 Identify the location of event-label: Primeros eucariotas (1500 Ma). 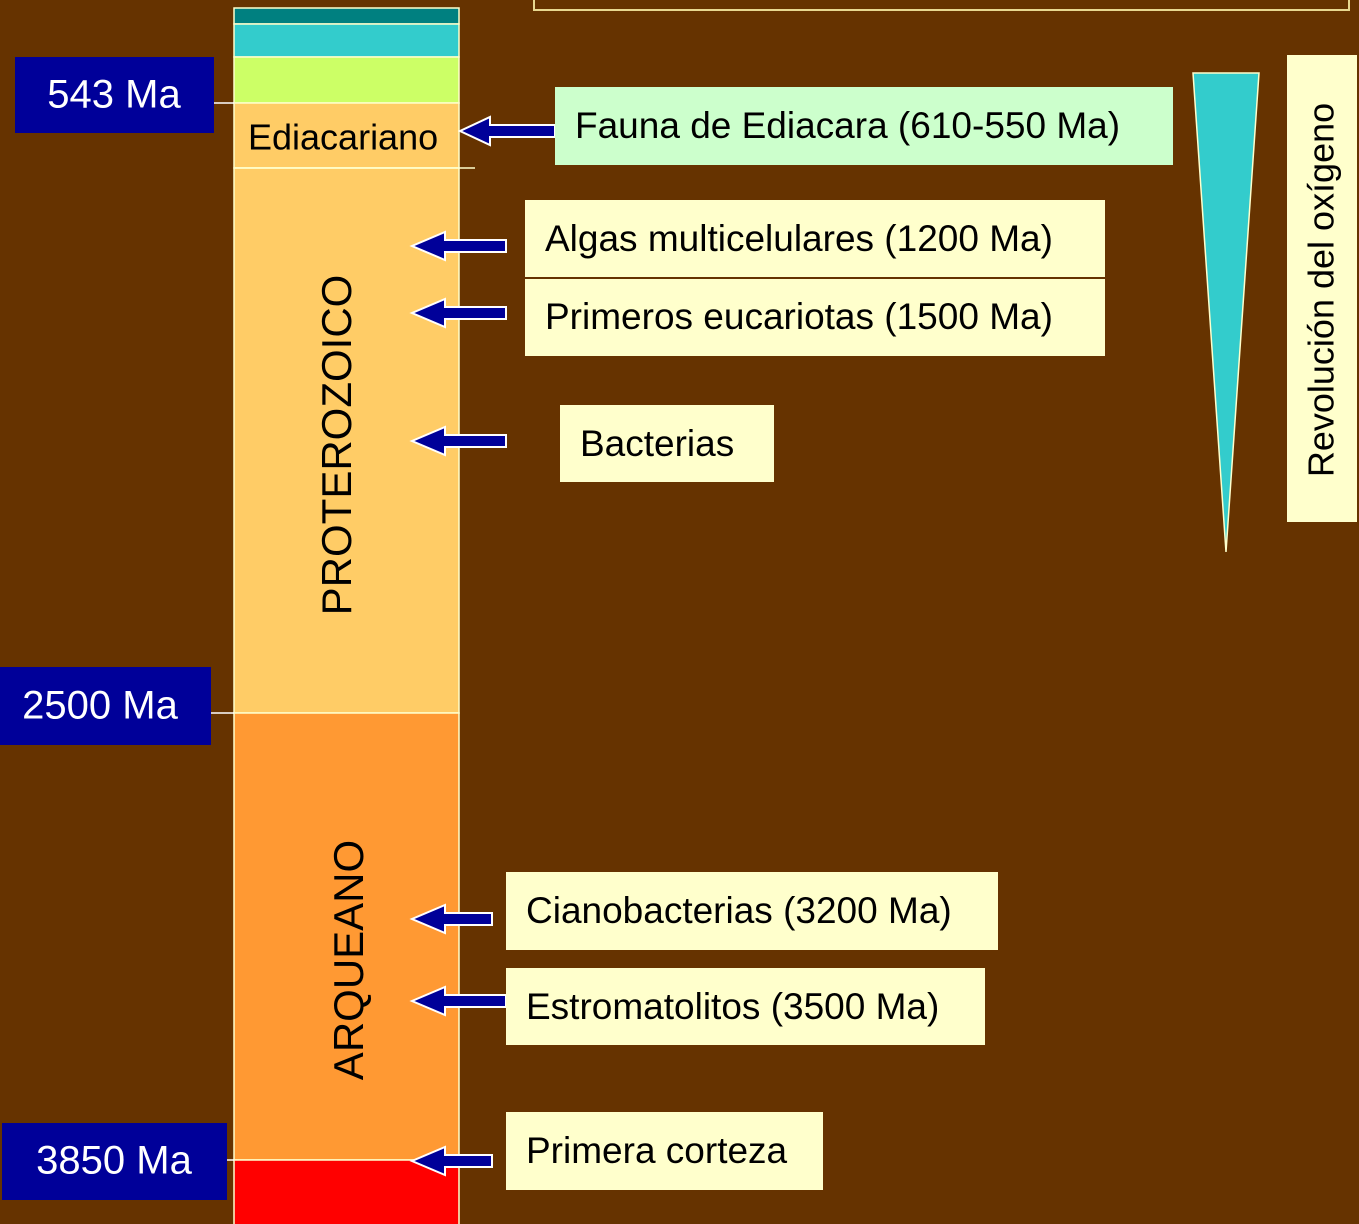
(799, 316).